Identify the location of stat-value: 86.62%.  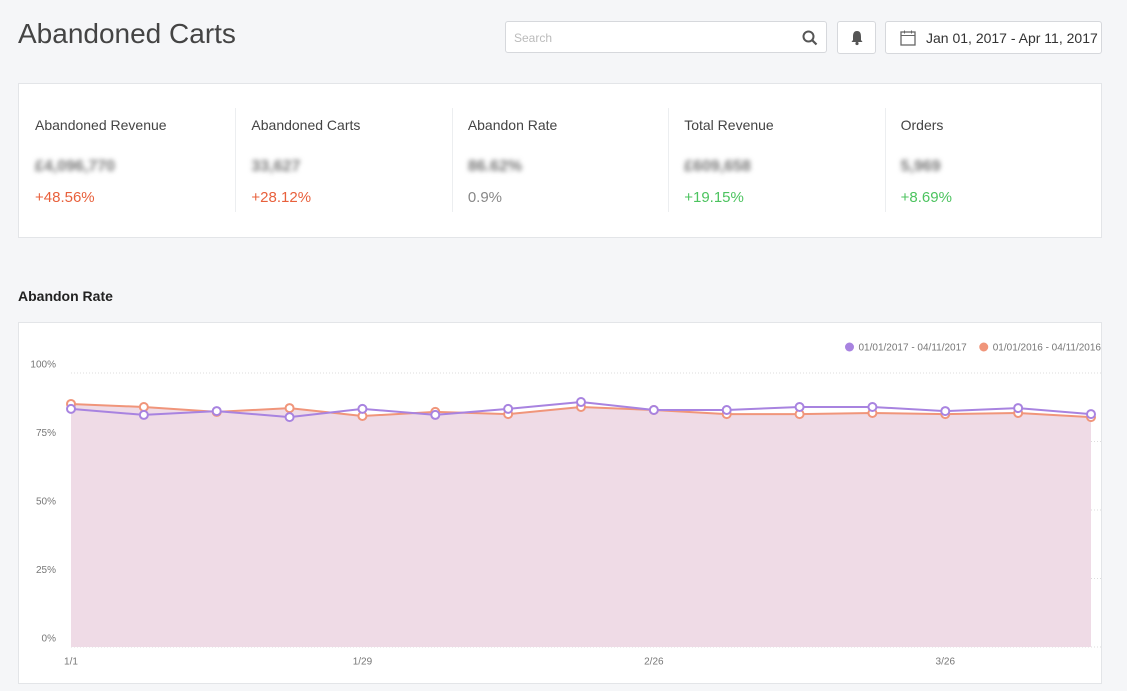
(495, 166).